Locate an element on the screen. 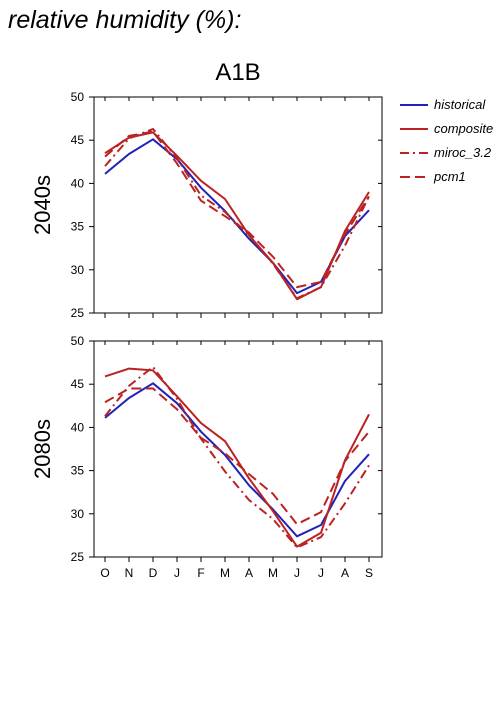  x-tick-label: N is located at coordinates (129, 573).